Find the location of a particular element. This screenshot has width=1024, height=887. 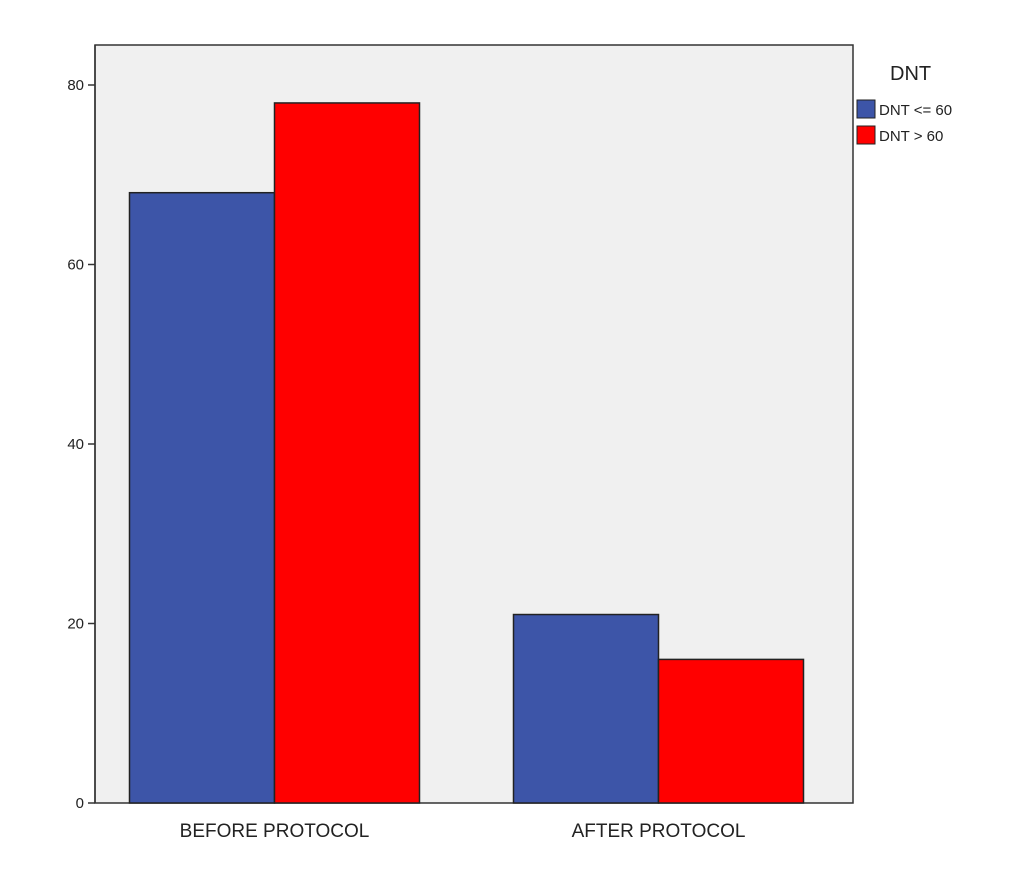

legend-label: DNT > 60 is located at coordinates (911, 136).